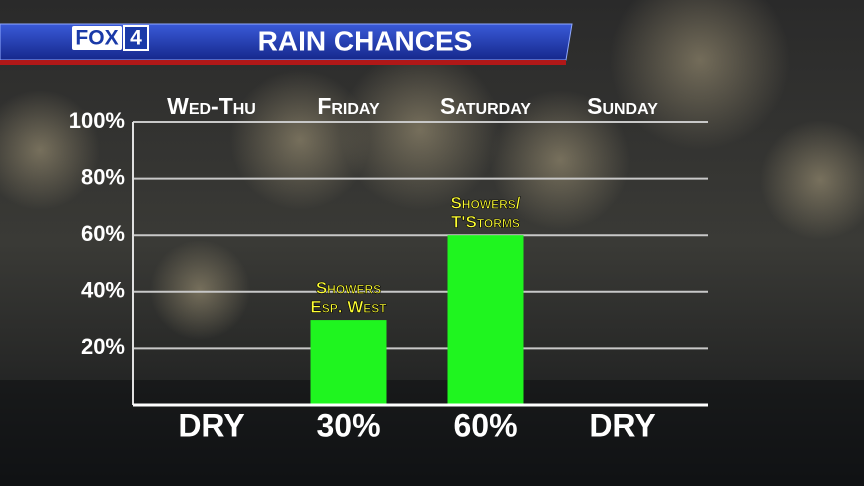  Describe the element at coordinates (103, 346) in the screenshot. I see `y-tick-label: 20%` at that location.